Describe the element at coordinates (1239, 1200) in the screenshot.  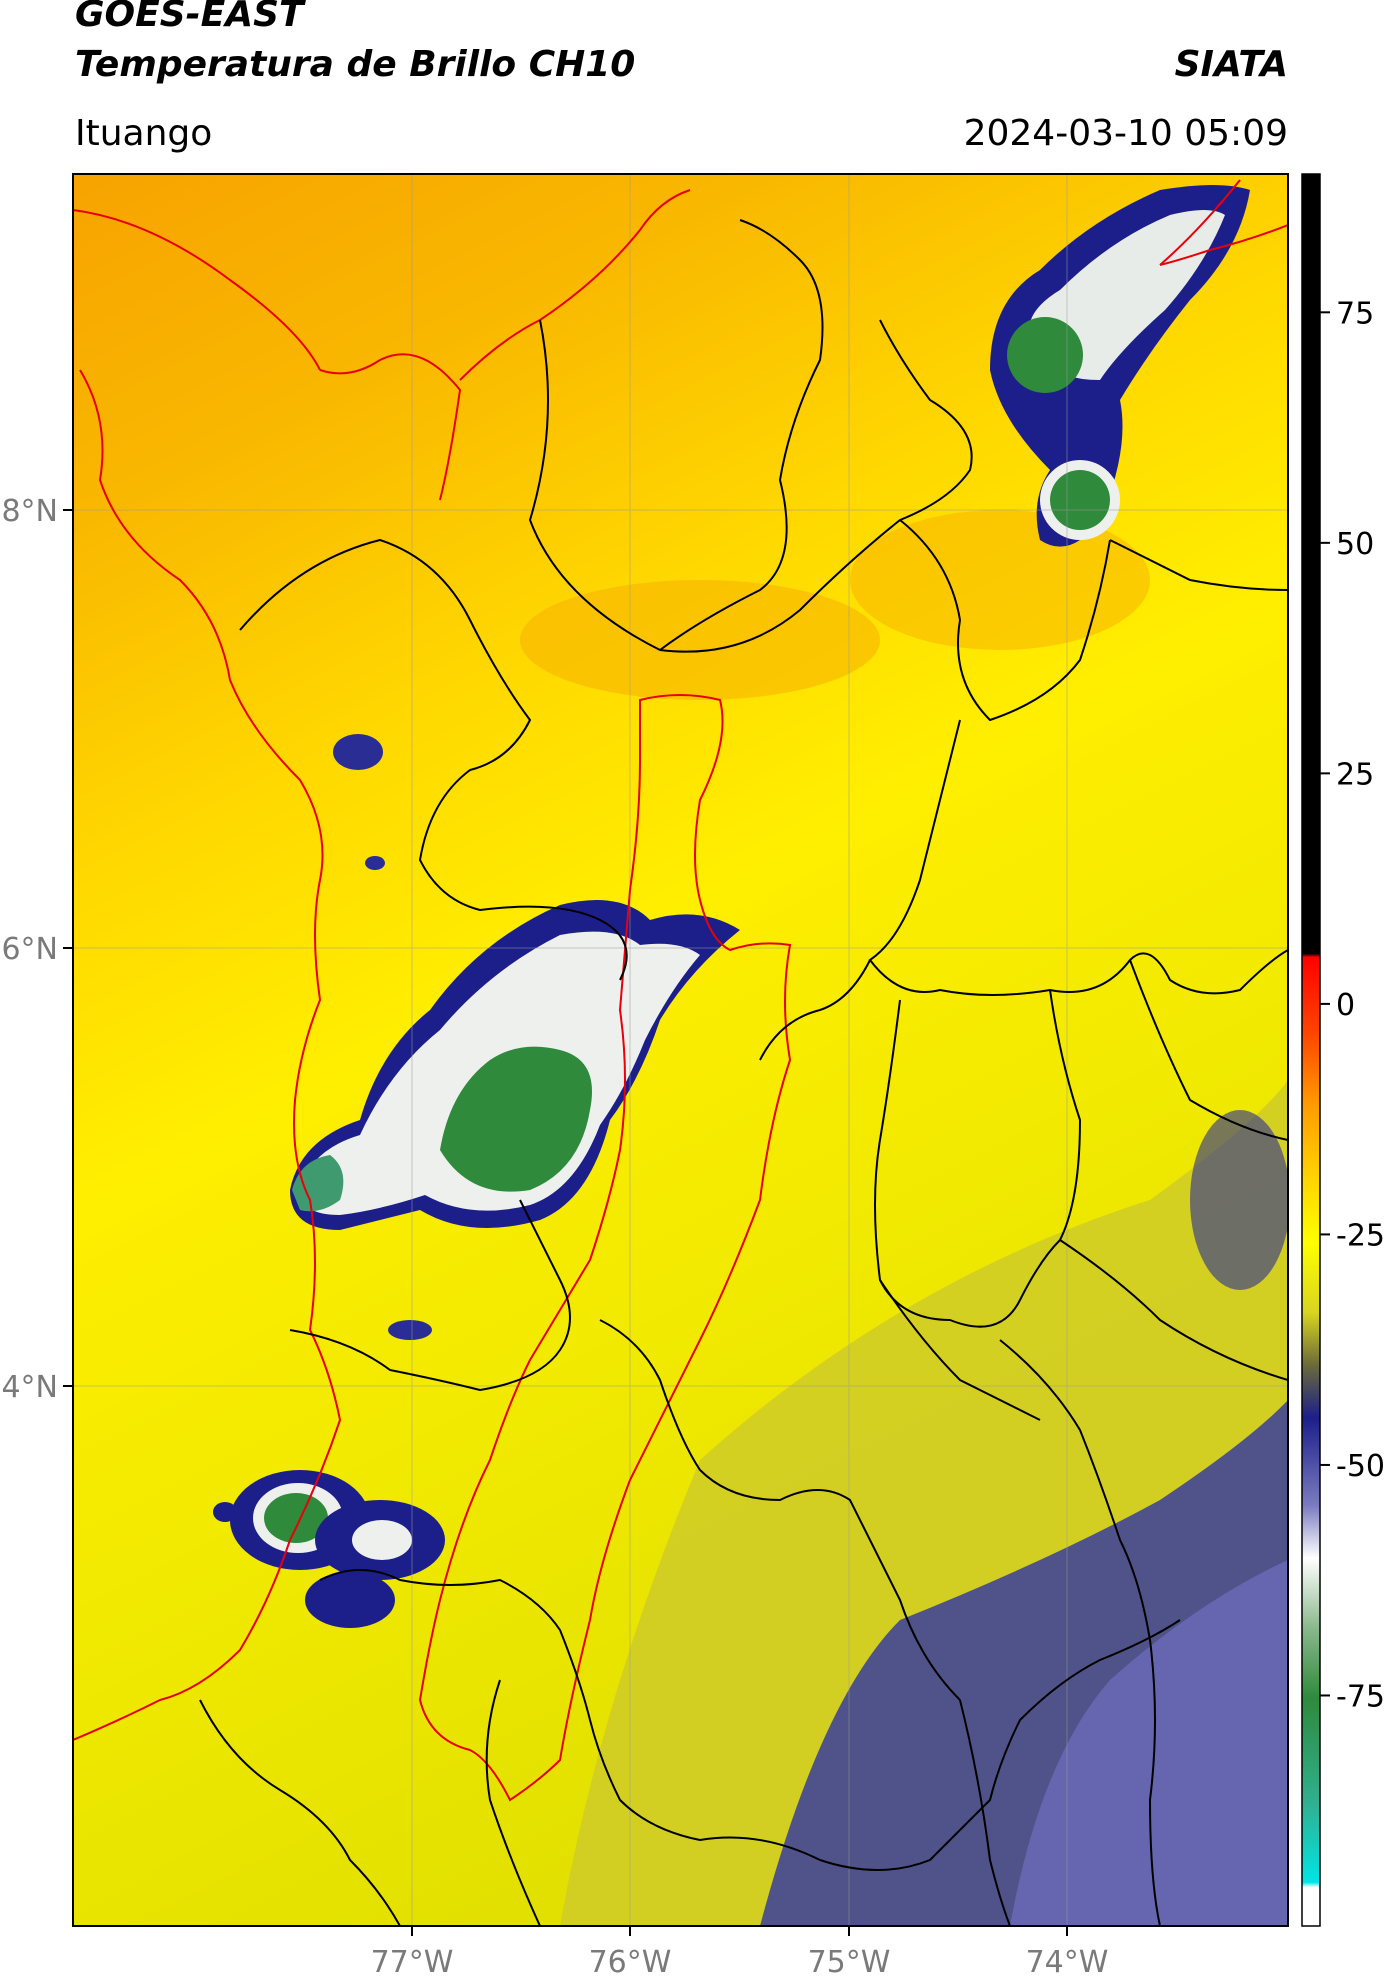
I see `cloud-patch` at that location.